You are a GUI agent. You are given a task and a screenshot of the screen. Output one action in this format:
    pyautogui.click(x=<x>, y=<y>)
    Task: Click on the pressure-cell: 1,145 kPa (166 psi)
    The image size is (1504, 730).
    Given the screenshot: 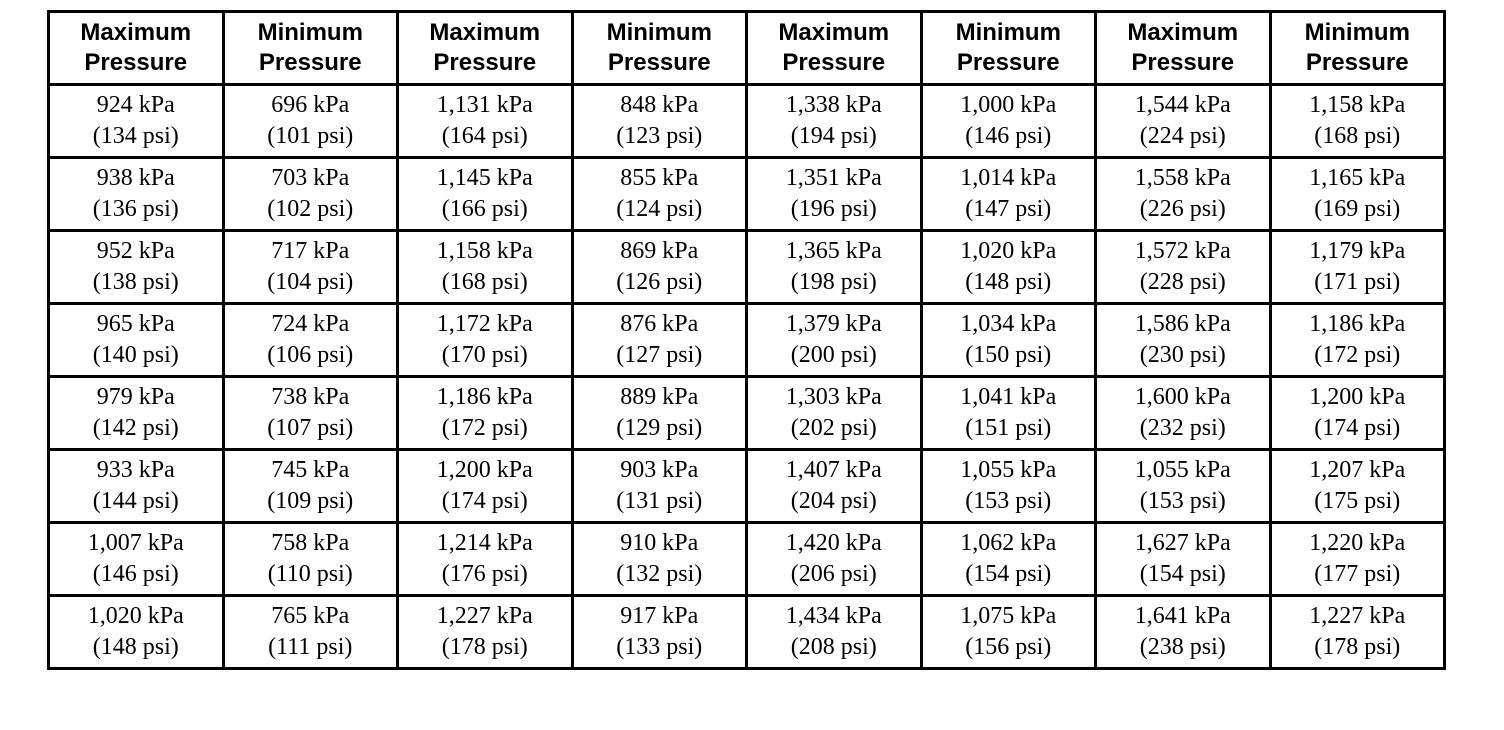 What is the action you would take?
    pyautogui.click(x=485, y=194)
    